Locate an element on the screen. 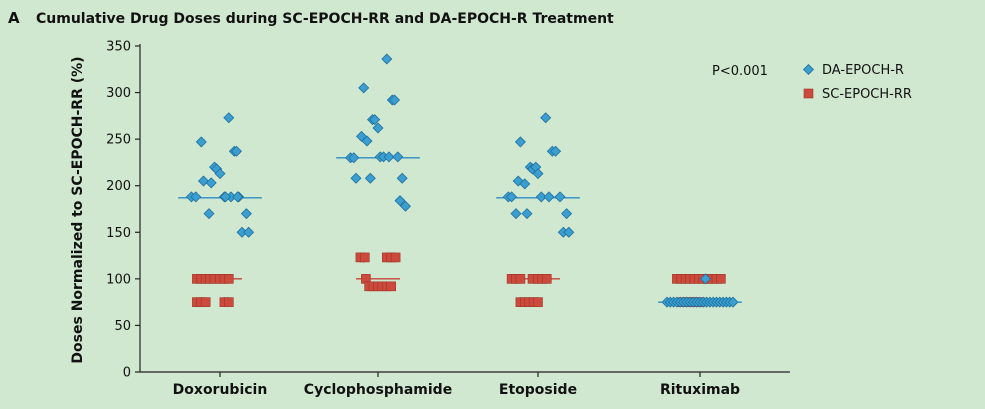 The width and height of the screenshot is (985, 409). legend-item-sc: SC-EPOCH-RR is located at coordinates (857, 94).